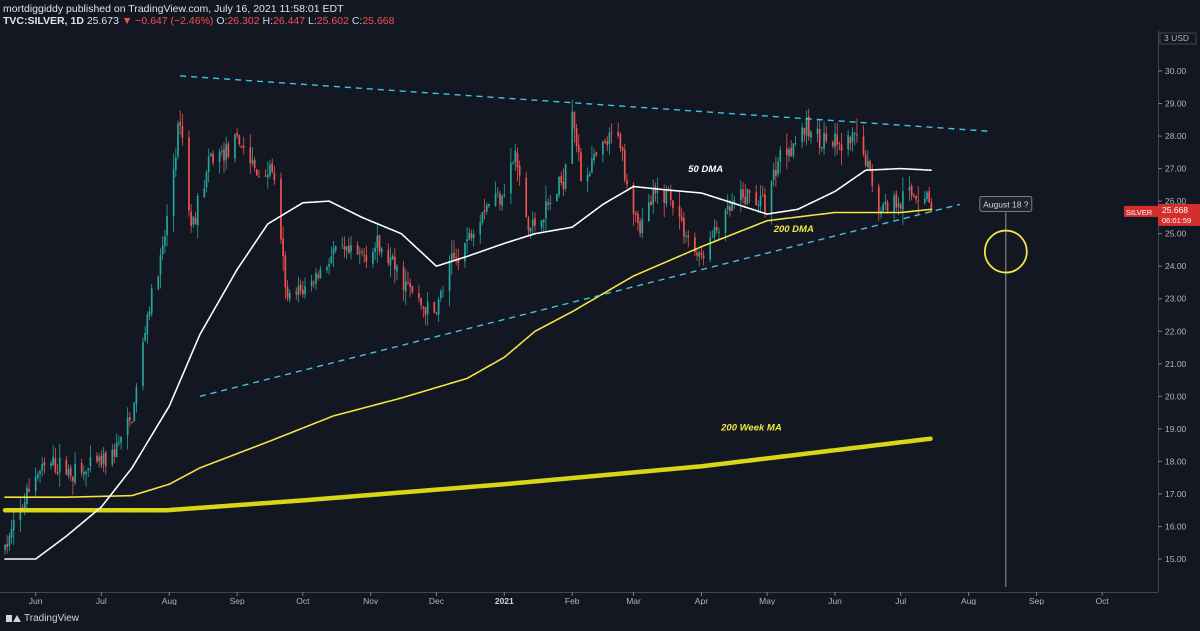 The width and height of the screenshot is (1200, 631). Describe the element at coordinates (1176, 461) in the screenshot. I see `price-tick-label: 18.00` at that location.